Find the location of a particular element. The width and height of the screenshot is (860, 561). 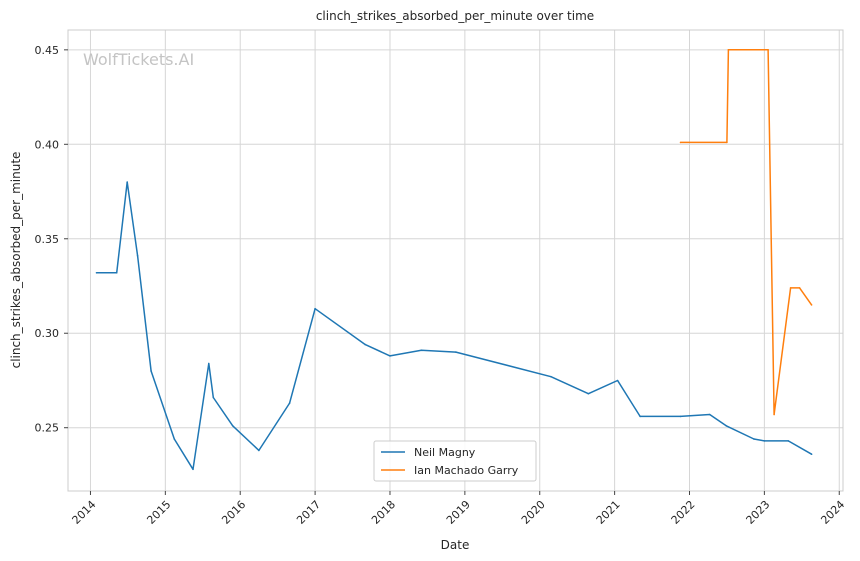

y-tick-label: 0.25 is located at coordinates (47, 428).